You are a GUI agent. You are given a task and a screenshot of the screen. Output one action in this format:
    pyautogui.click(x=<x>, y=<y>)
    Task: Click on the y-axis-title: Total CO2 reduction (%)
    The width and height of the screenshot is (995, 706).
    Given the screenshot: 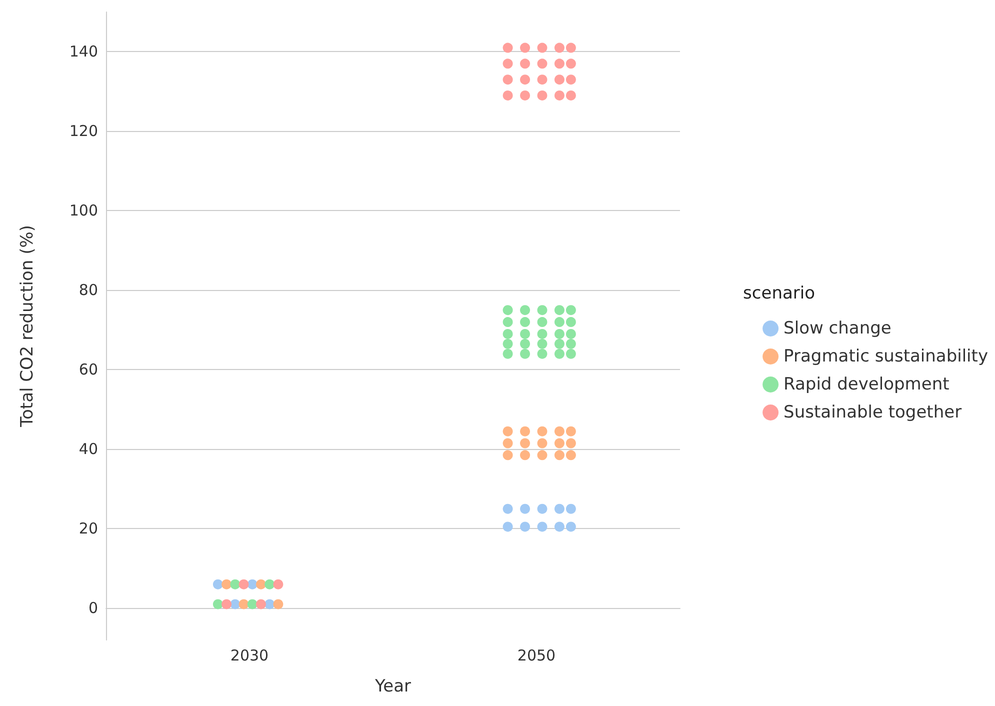 What is the action you would take?
    pyautogui.click(x=28, y=326)
    